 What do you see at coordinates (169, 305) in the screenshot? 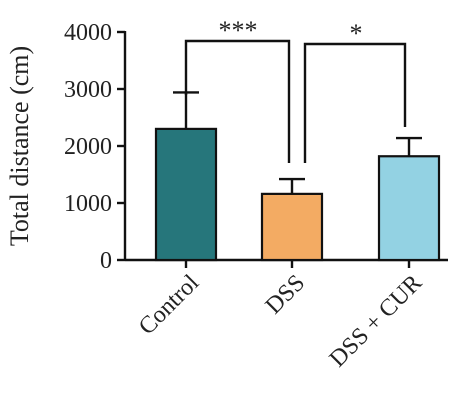
I see `x-category-label: Control` at bounding box center [169, 305].